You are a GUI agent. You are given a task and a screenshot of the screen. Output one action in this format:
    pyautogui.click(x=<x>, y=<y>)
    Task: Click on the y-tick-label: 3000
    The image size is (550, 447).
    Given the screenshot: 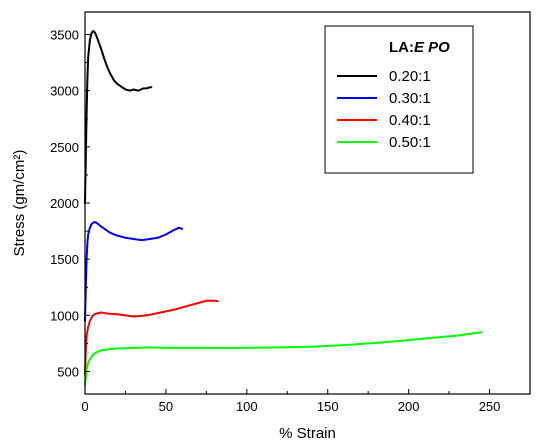 What is the action you would take?
    pyautogui.click(x=64, y=91)
    